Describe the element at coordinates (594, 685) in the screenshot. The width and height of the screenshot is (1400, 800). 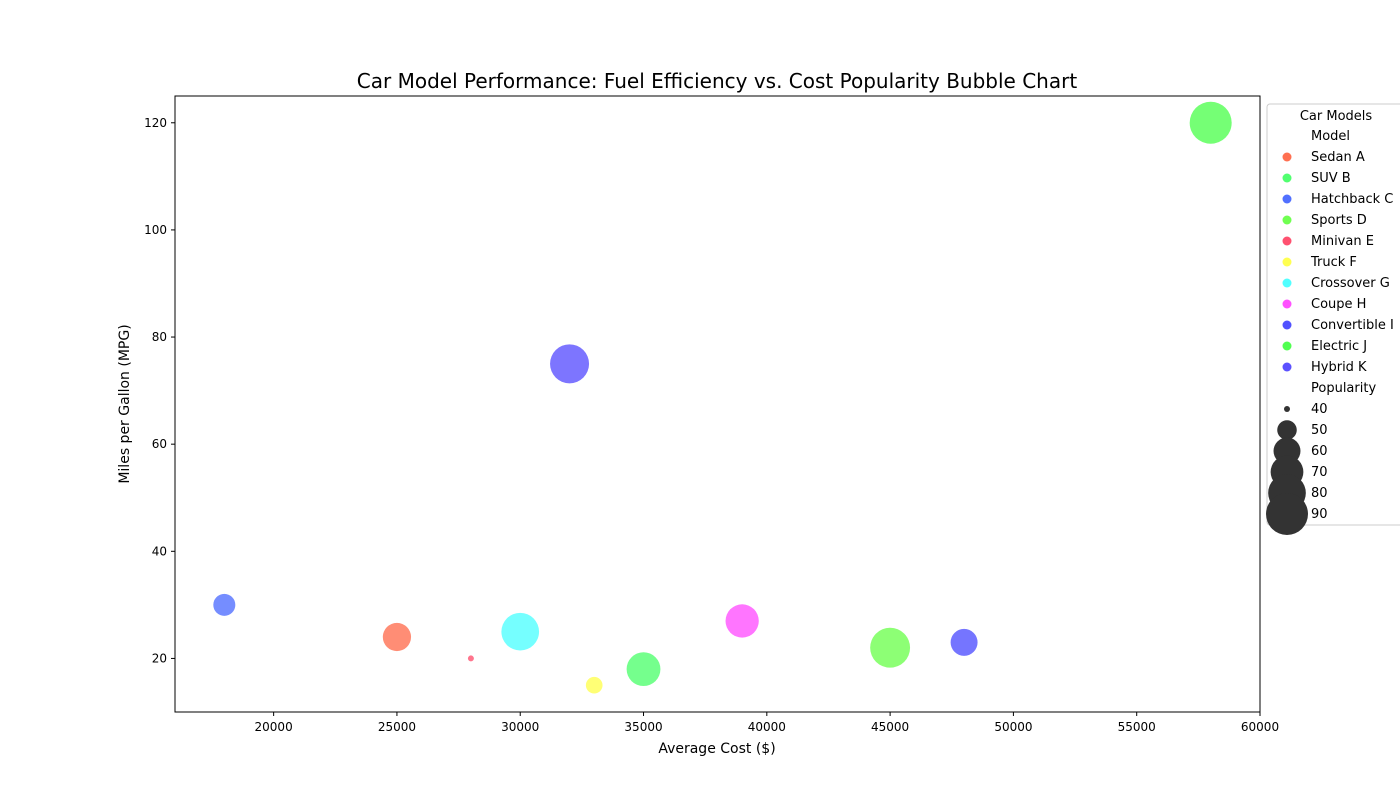
I see `bubble-truck-f` at that location.